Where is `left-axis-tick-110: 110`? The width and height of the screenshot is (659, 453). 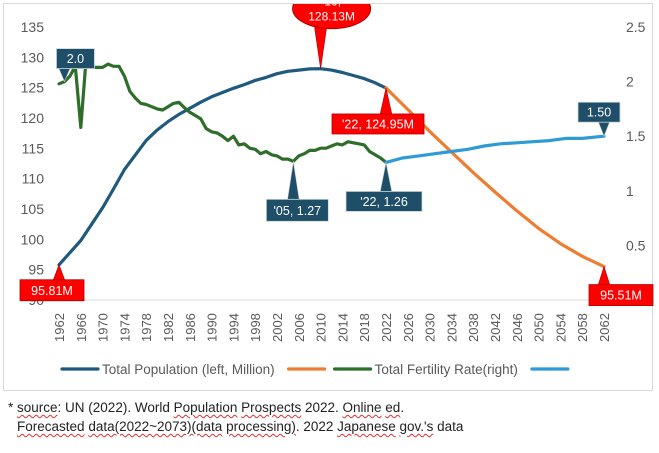 left-axis-tick-110: 110 is located at coordinates (33, 179).